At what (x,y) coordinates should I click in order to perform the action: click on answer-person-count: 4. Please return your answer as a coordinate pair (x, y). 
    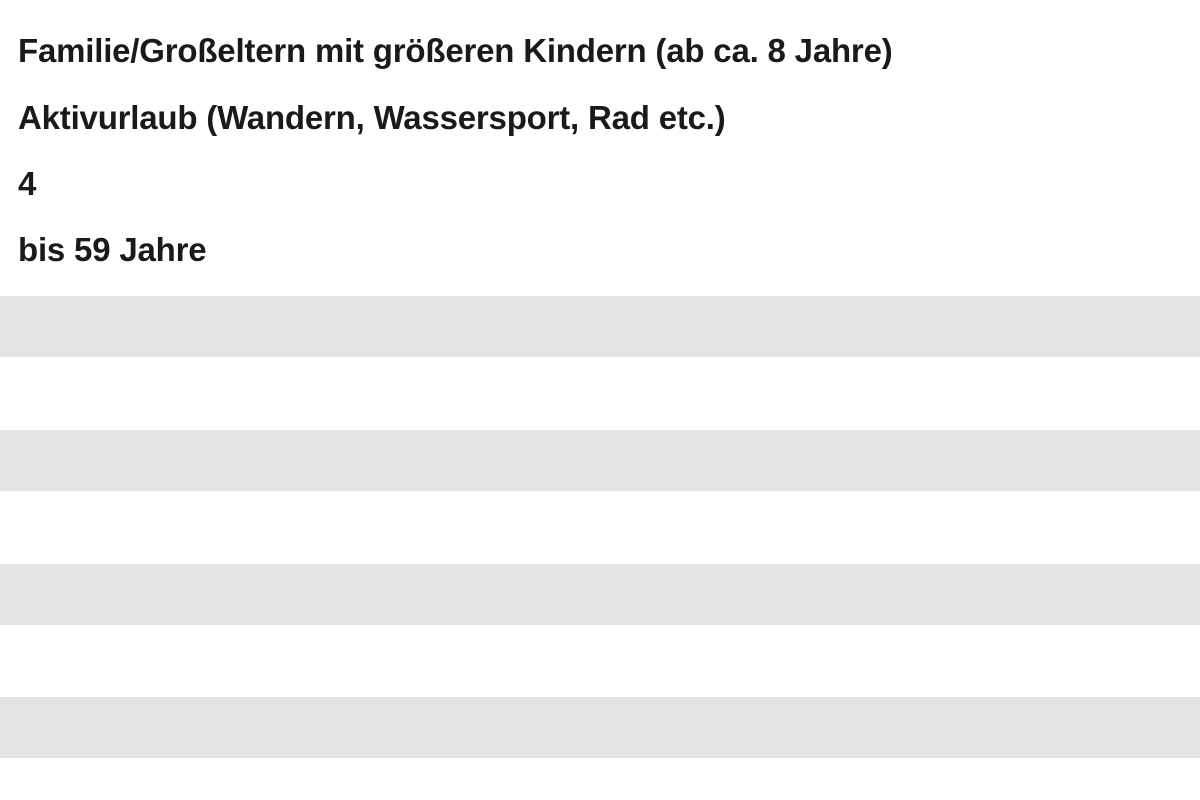
    Looking at the image, I should click on (27, 183).